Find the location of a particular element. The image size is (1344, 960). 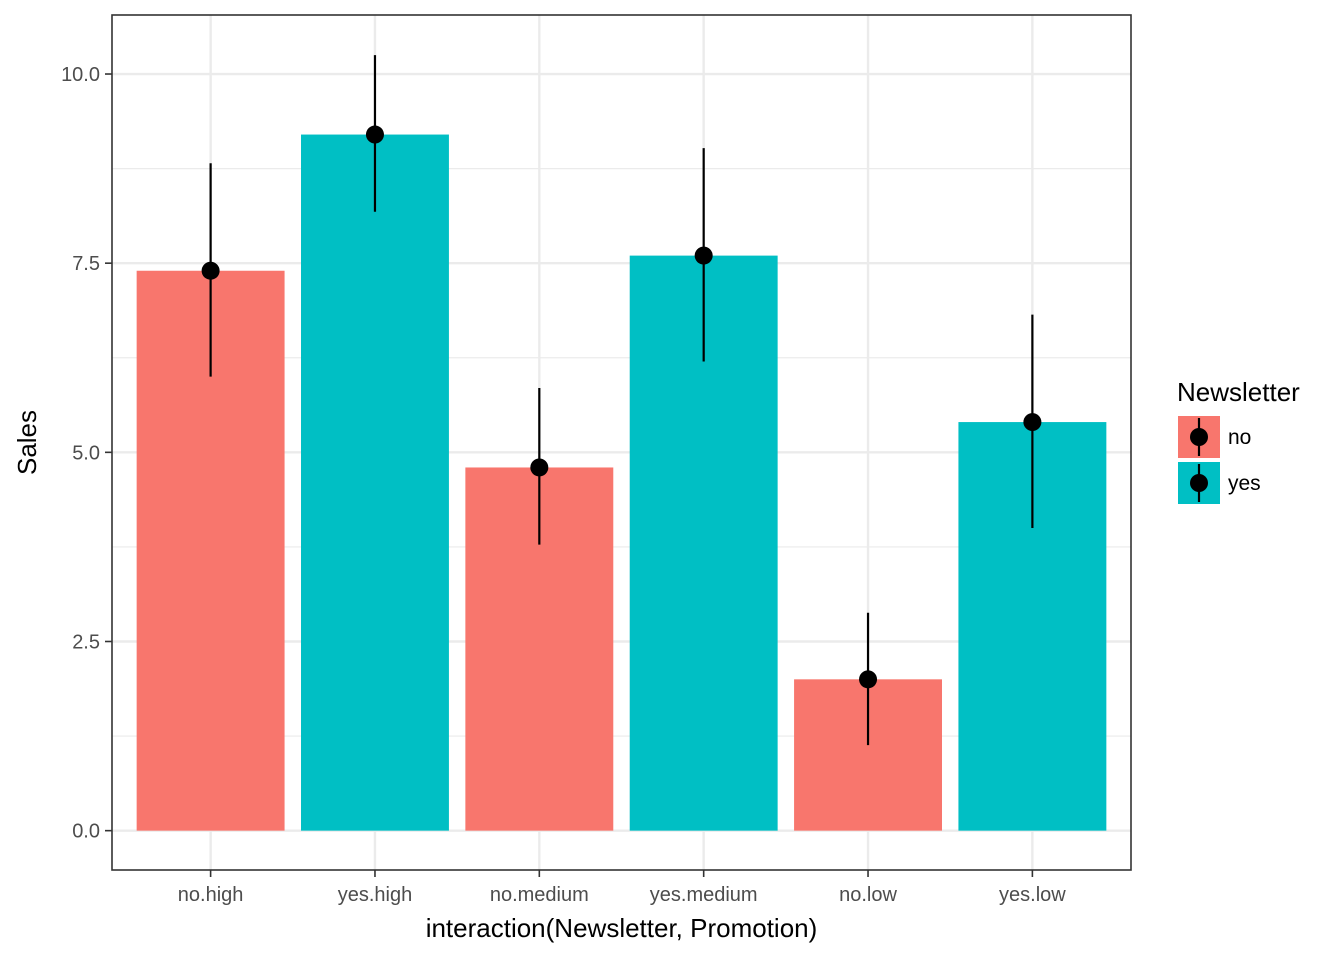

x-tick-label: yes.low is located at coordinates (1032, 895).